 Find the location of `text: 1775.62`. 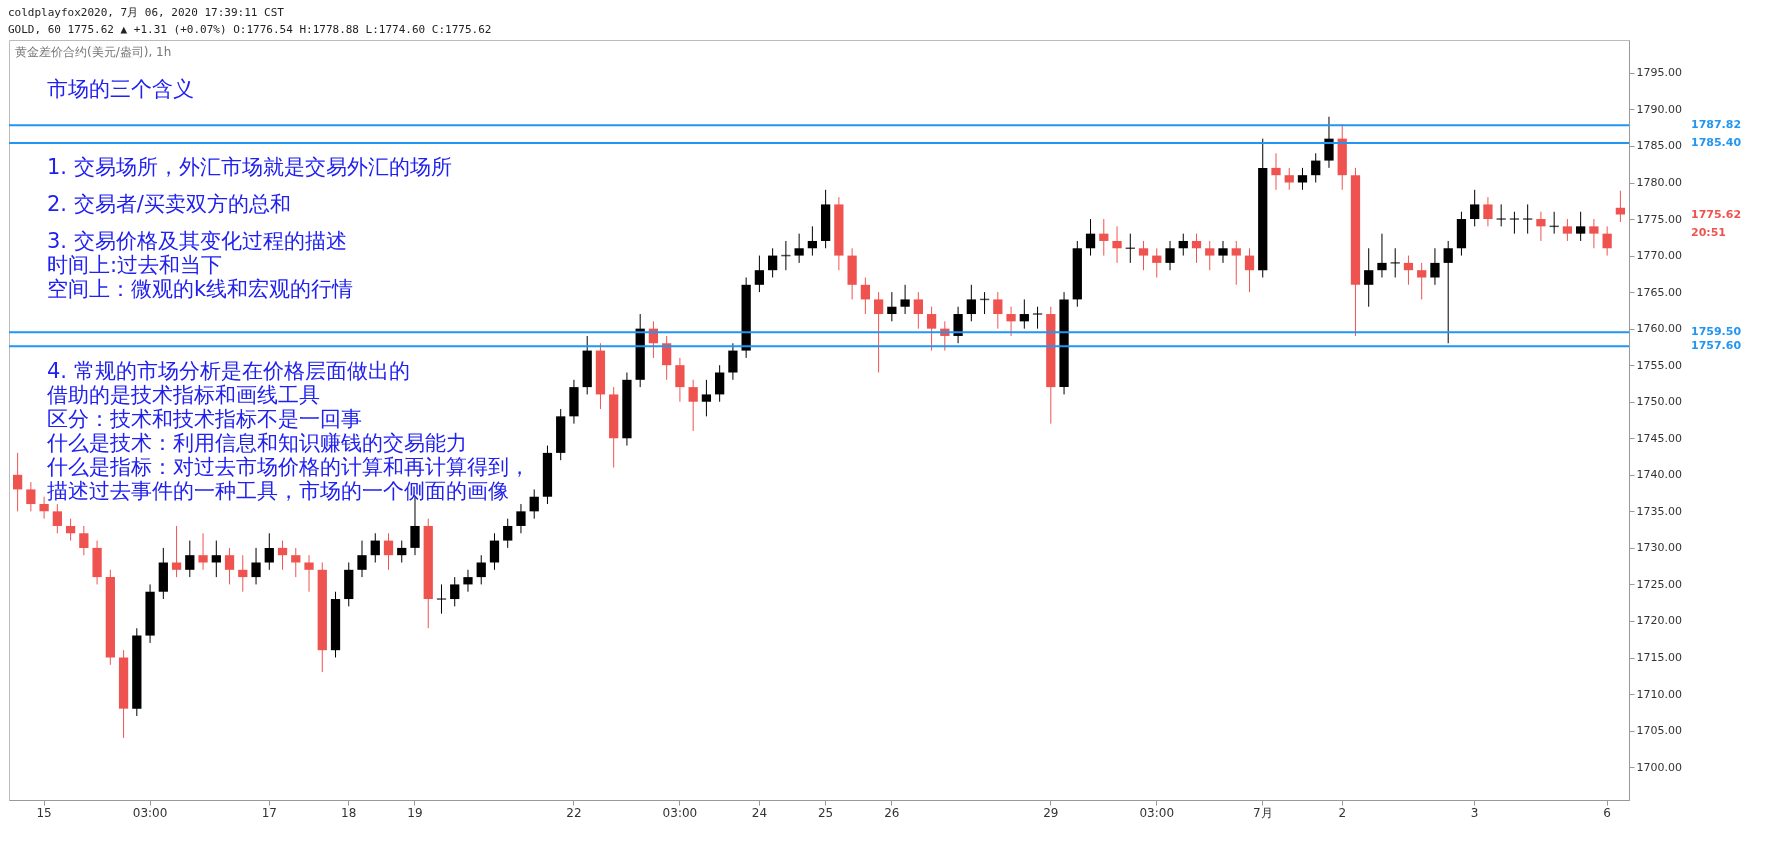

text: 1775.62 is located at coordinates (1716, 214).